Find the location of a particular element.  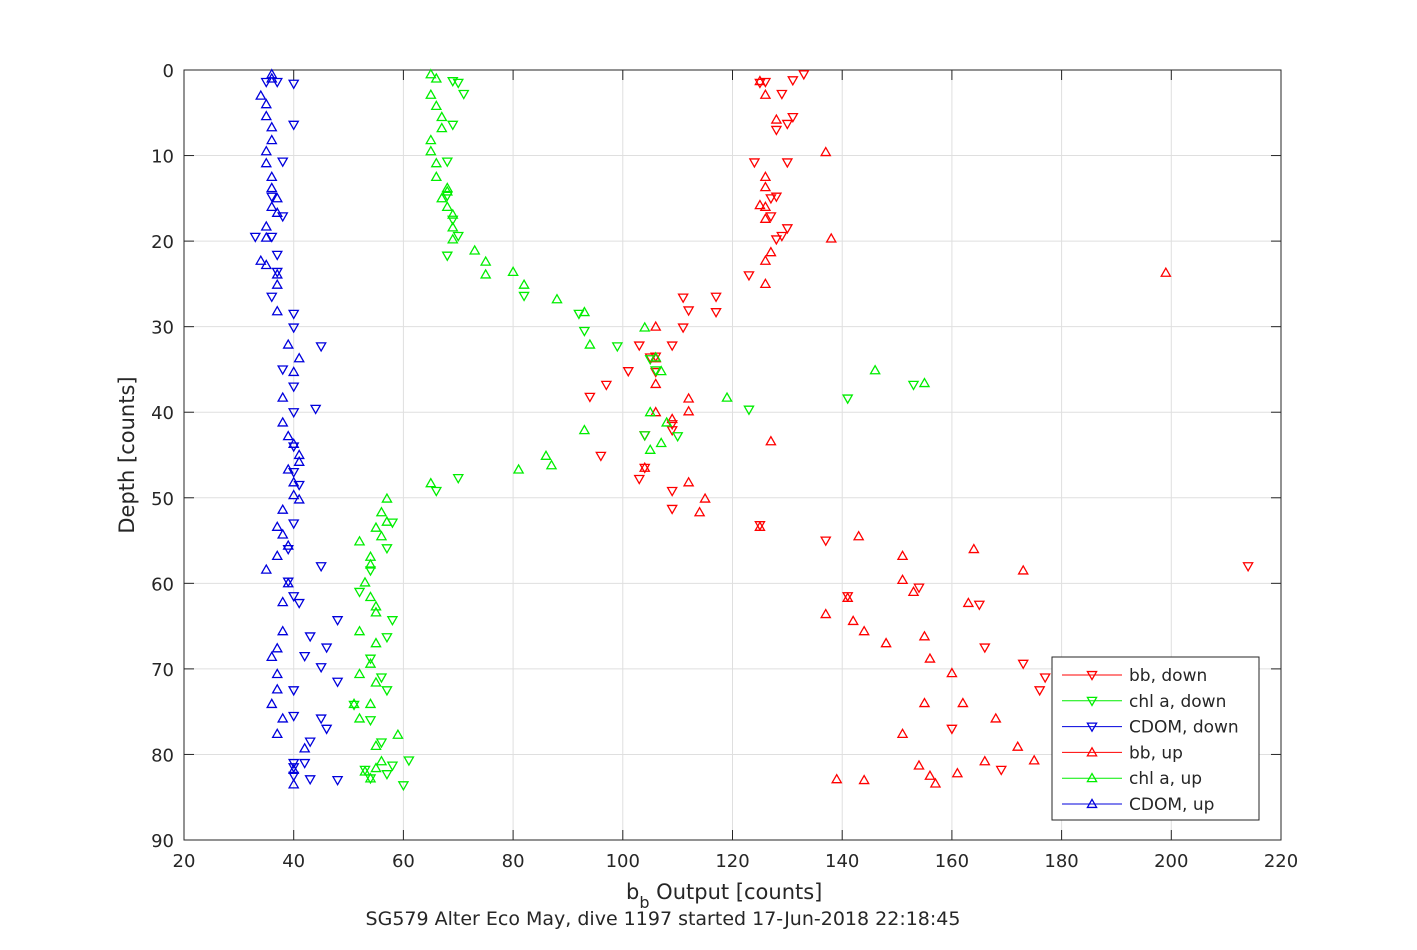

x-tick-label: 220 is located at coordinates (1281, 861).